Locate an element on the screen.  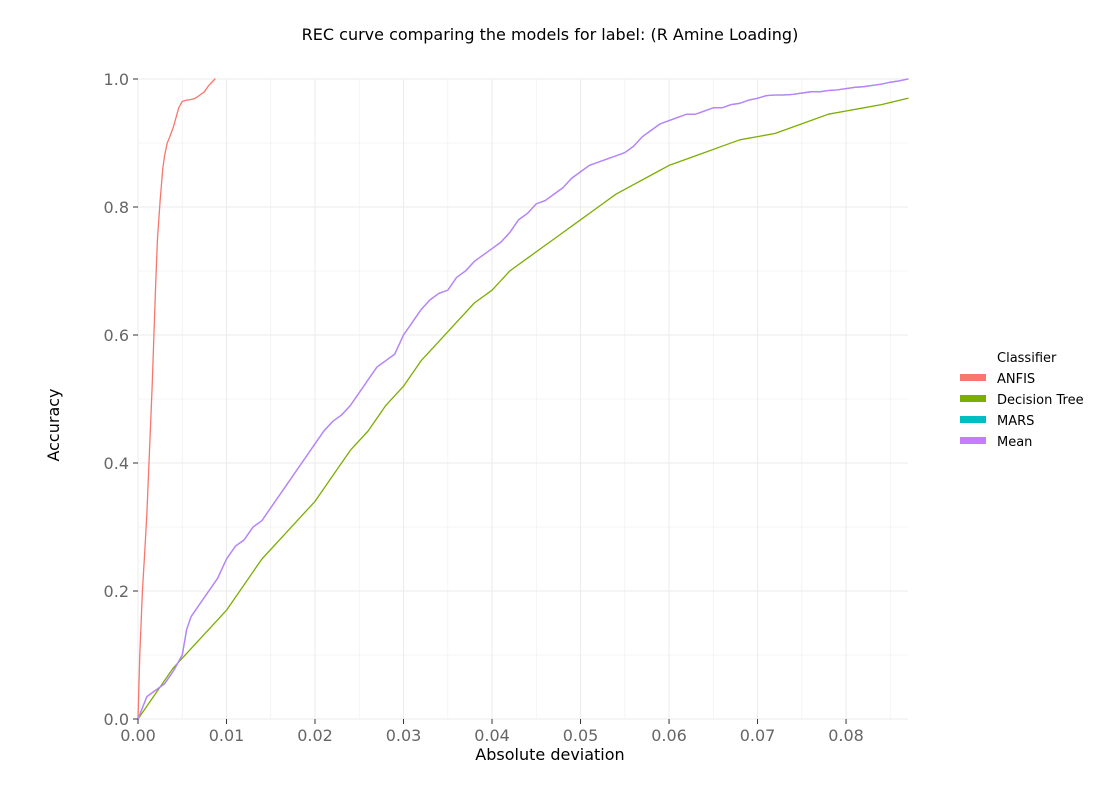
x-tick-label: 0.05 is located at coordinates (581, 735).